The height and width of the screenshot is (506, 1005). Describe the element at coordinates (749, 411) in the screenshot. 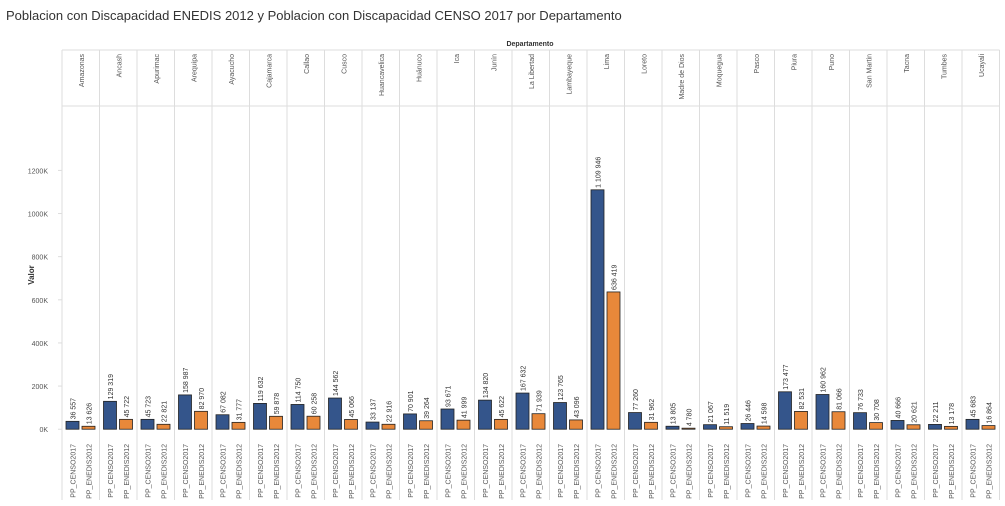

I see `value-label: 26 446` at that location.